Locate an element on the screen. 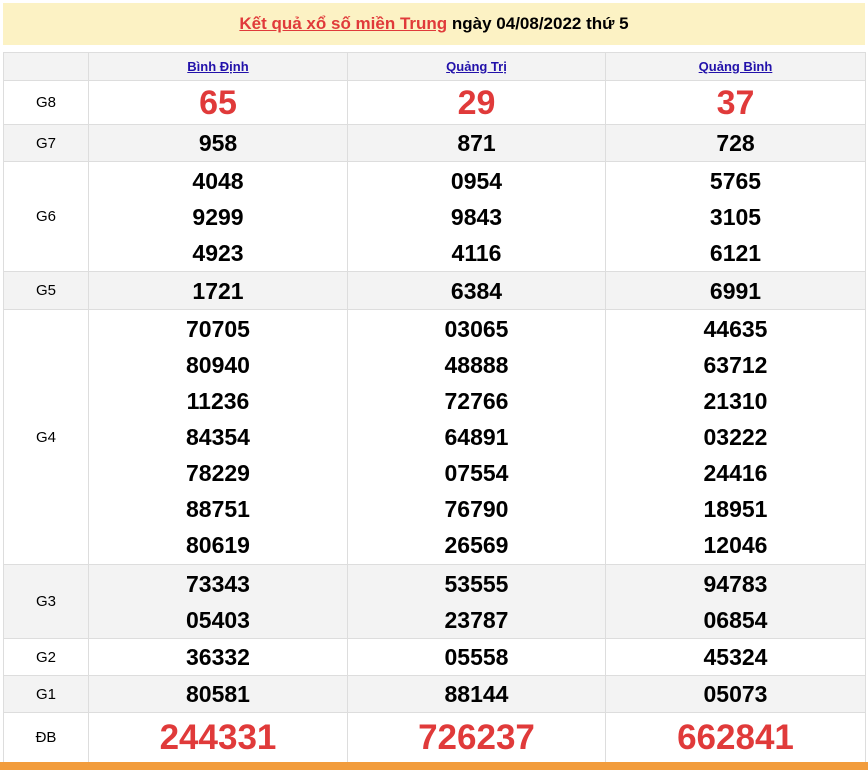 The image size is (868, 770). prize-number: 6384 is located at coordinates (476, 290).